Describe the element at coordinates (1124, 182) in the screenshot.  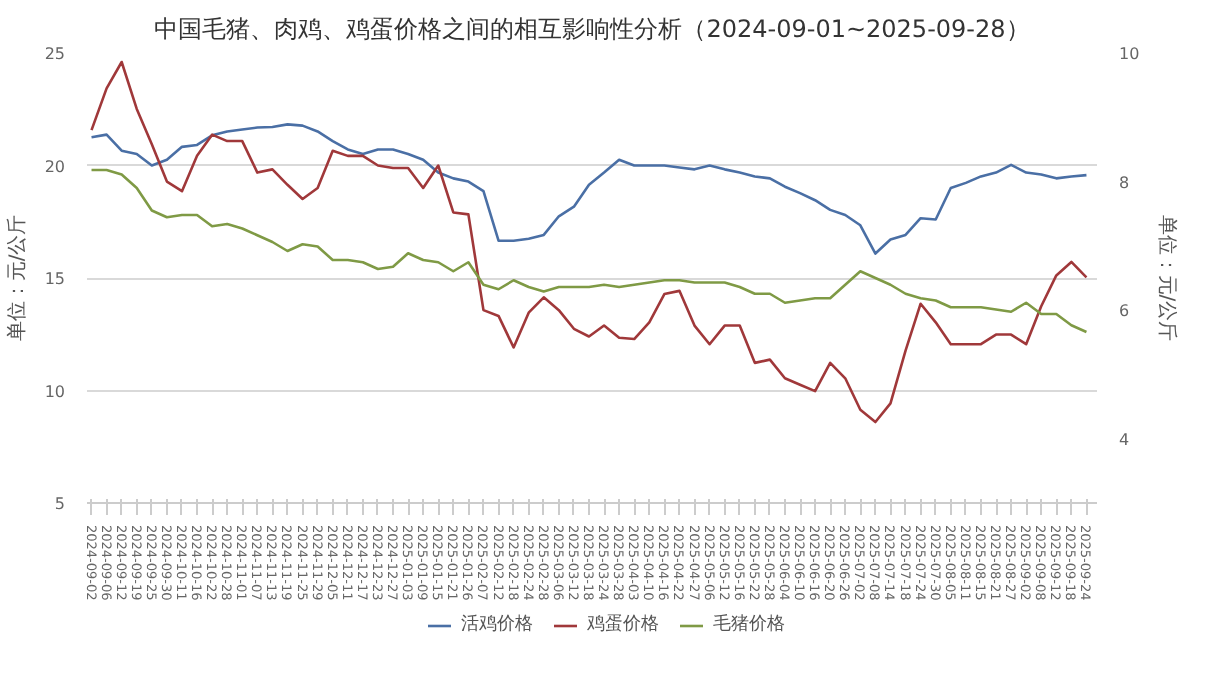
I see `y2-tick-label: 8` at that location.